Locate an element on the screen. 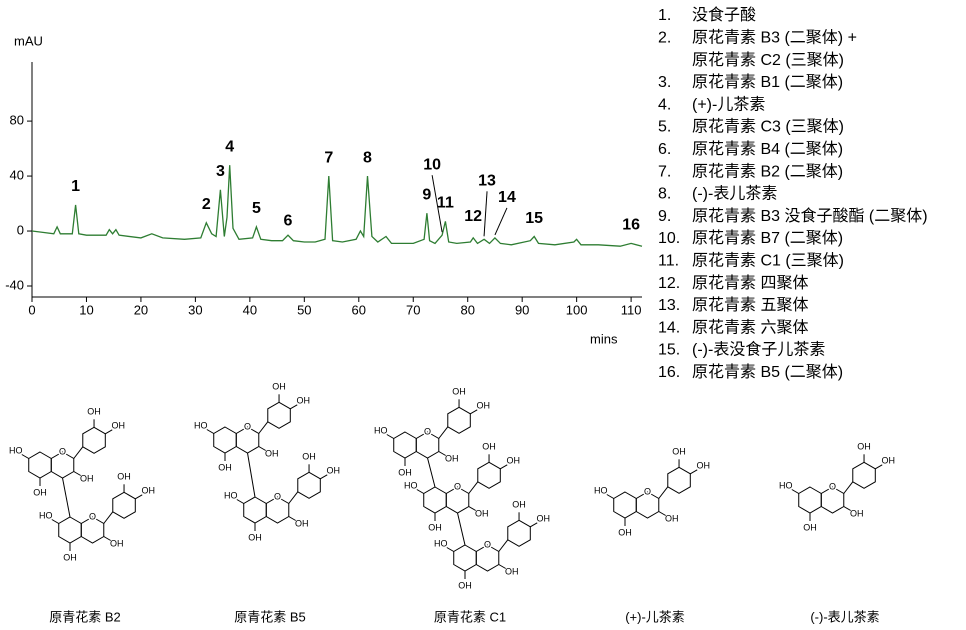 The width and height of the screenshot is (966, 630). legend-text: 原花青素 B4 (二聚体) is located at coordinates (767, 149).